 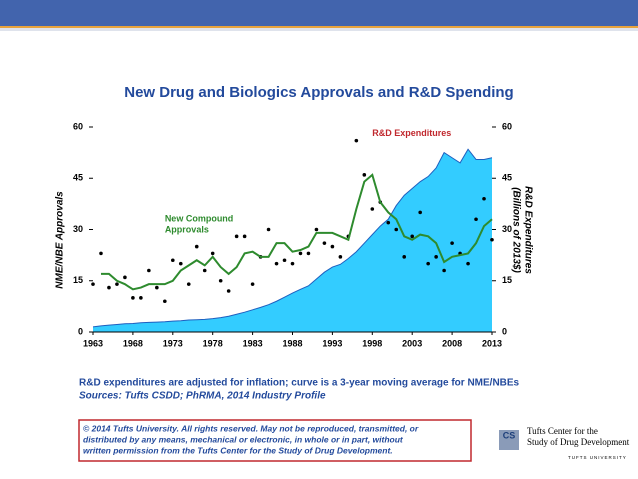 I want to click on x-tick-label: 2003, so click(x=412, y=343).